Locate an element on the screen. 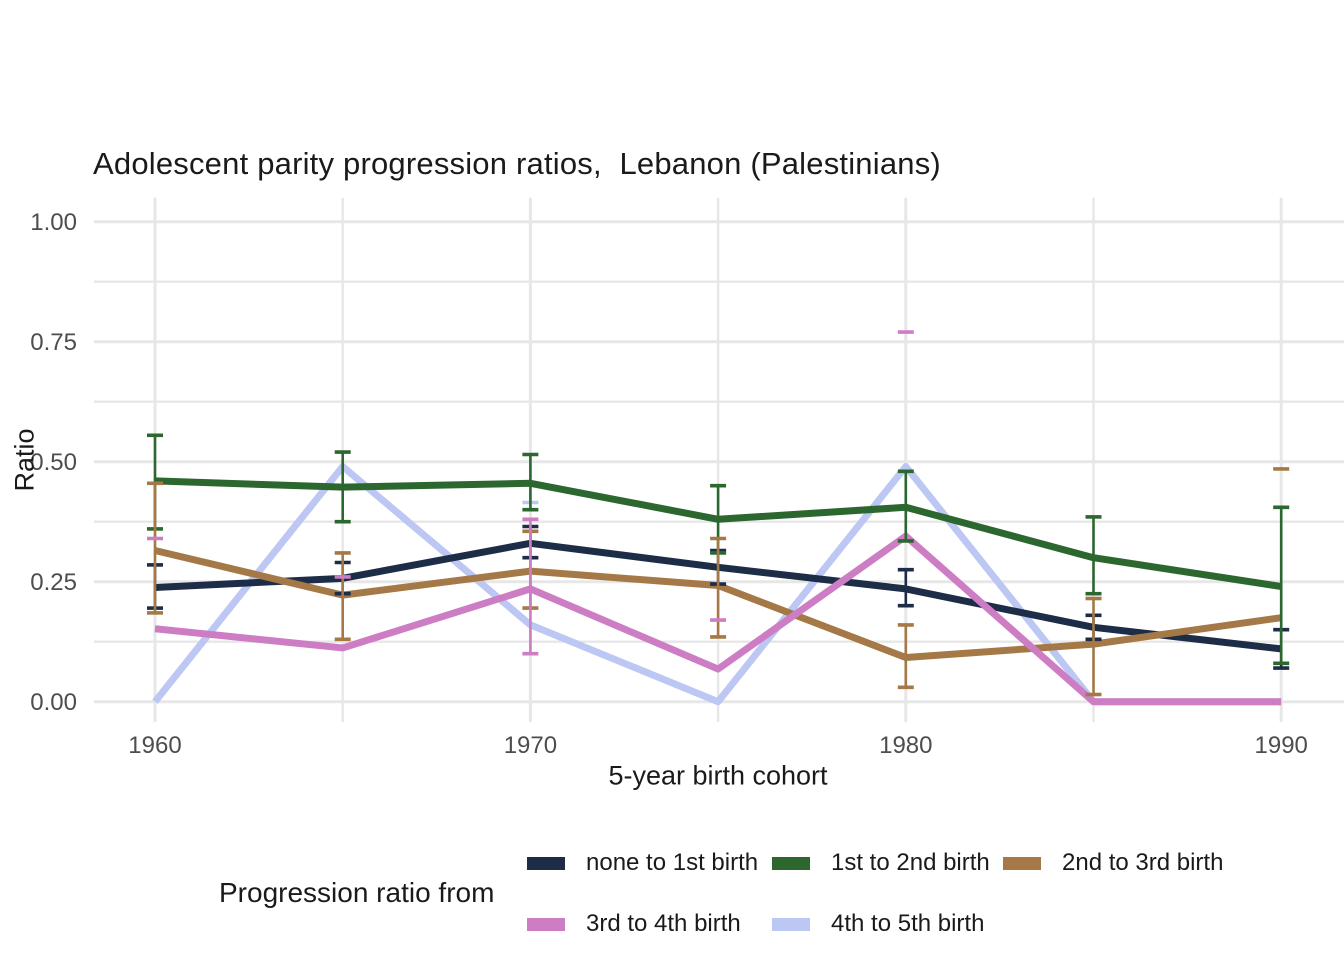 The height and width of the screenshot is (960, 1344). svg-text: 0.50 is located at coordinates (53, 462).